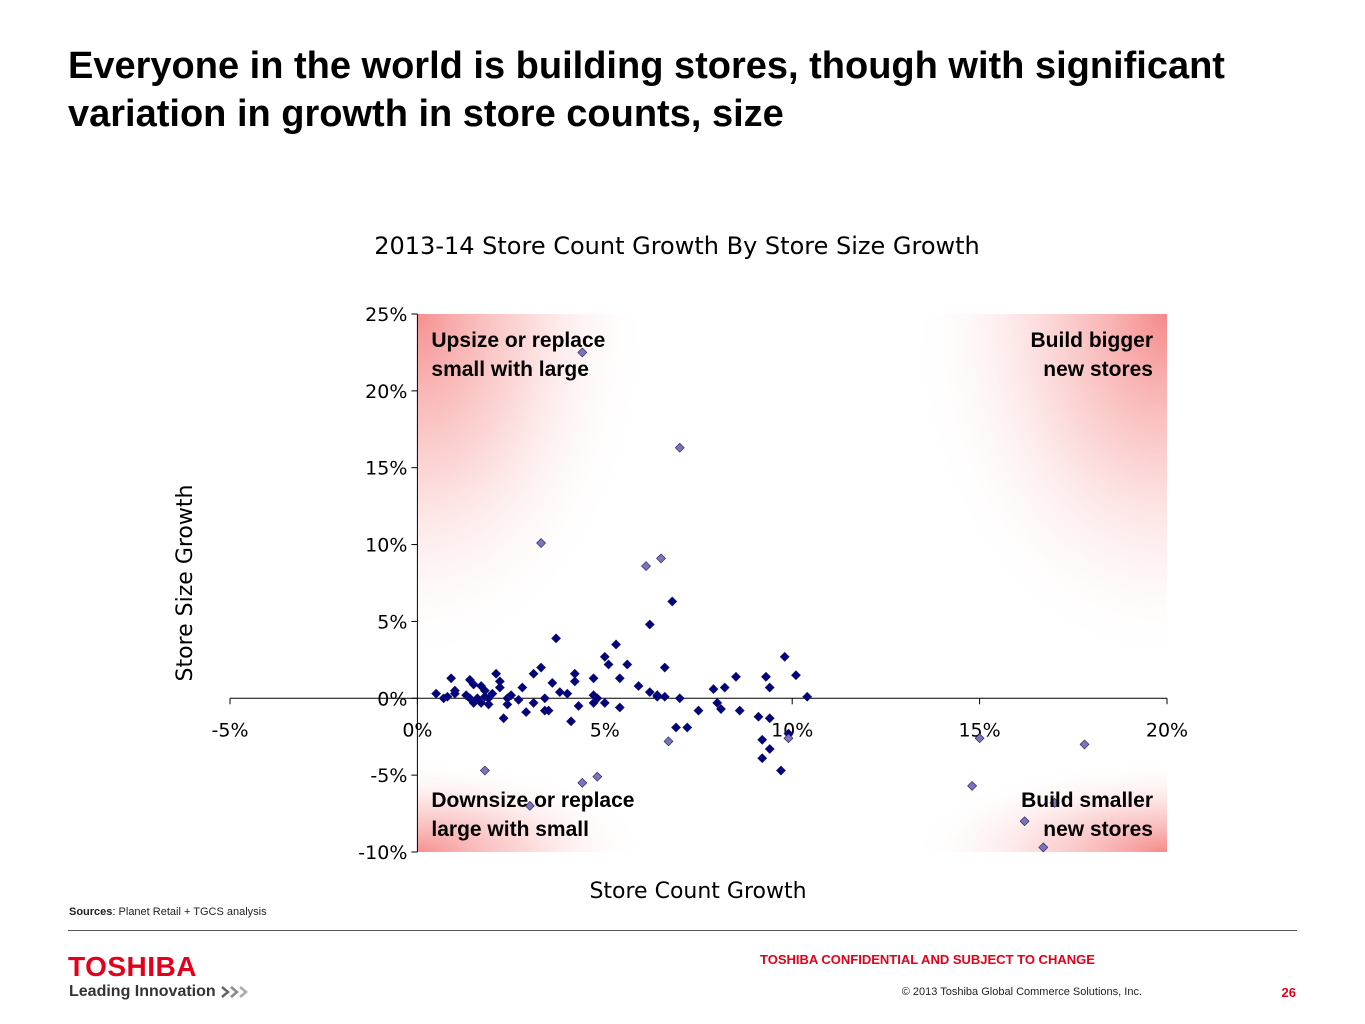  What do you see at coordinates (1092, 340) in the screenshot?
I see `quadrant-label-top-right: Build bigger` at bounding box center [1092, 340].